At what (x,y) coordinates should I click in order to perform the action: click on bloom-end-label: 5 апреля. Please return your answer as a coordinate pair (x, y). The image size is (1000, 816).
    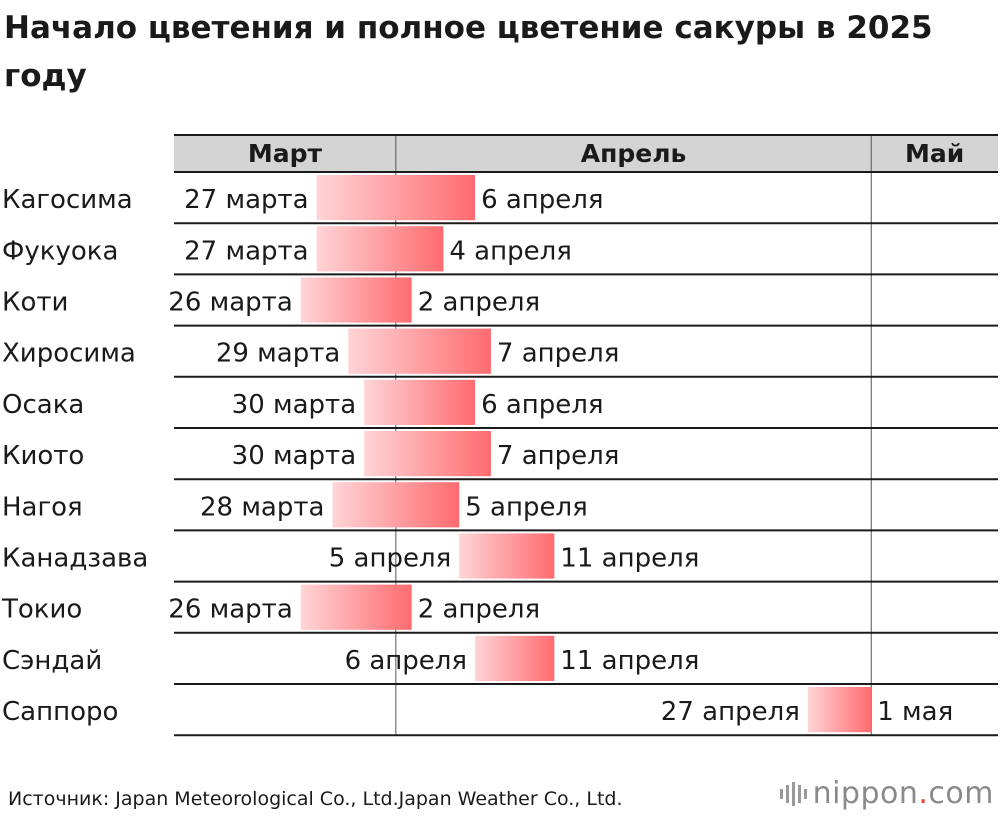
    Looking at the image, I should click on (526, 507).